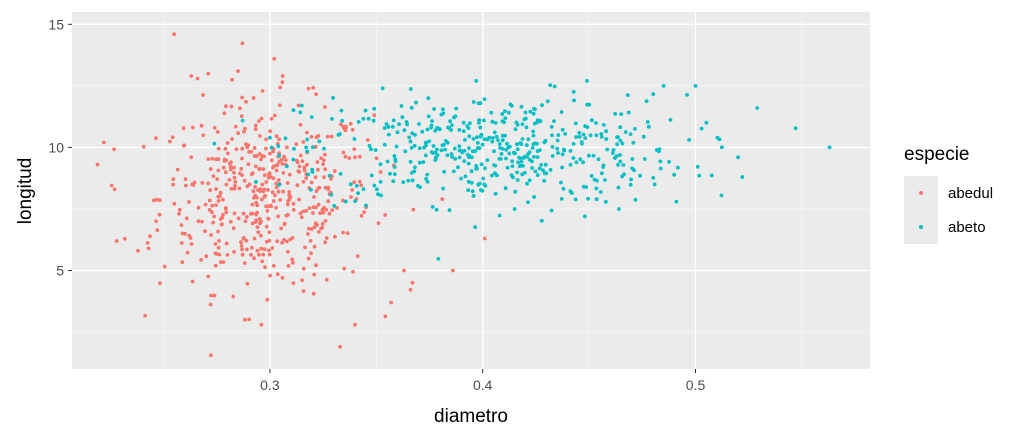  What do you see at coordinates (937, 154) in the screenshot?
I see `legend-title: especie` at bounding box center [937, 154].